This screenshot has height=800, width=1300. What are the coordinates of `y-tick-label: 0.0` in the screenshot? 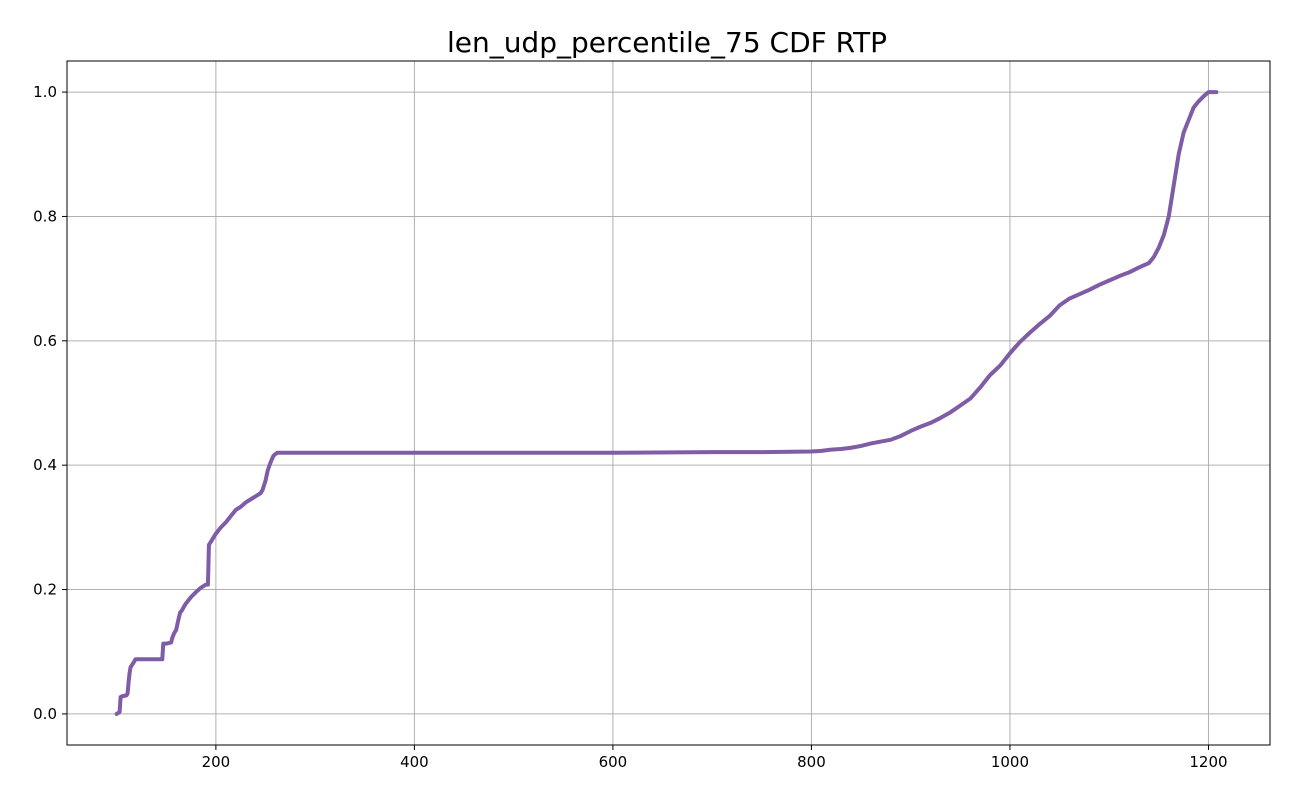 It's located at (45, 714).